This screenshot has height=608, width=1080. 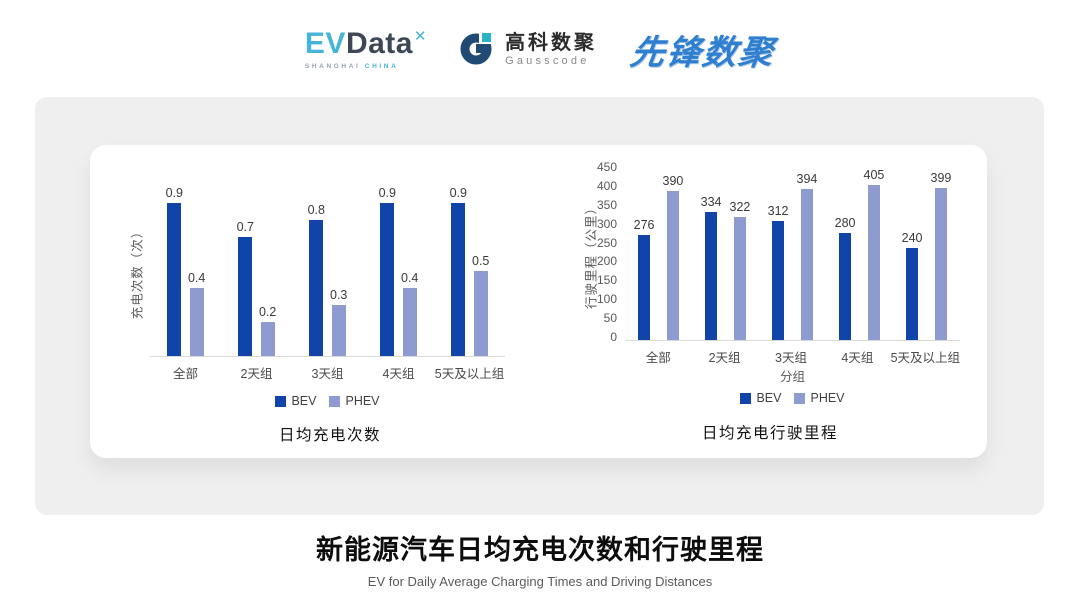 What do you see at coordinates (332, 66) in the screenshot?
I see `evdata-shanghai-text: SHANGHAI` at bounding box center [332, 66].